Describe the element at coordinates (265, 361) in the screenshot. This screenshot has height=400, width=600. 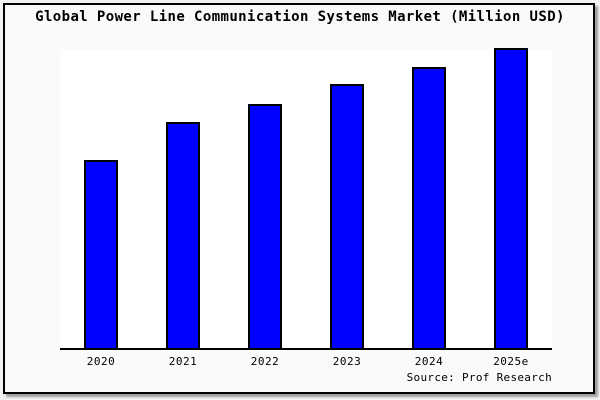
I see `x-label-2022: 2022` at that location.